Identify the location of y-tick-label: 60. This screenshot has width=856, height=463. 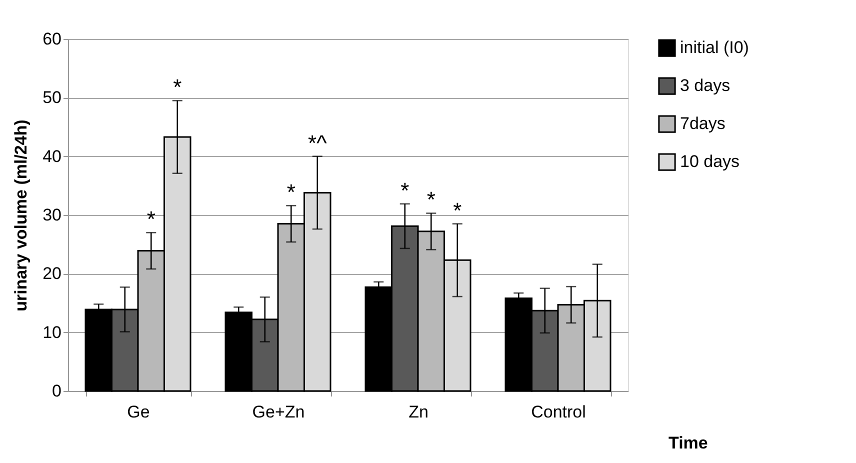
(52, 39).